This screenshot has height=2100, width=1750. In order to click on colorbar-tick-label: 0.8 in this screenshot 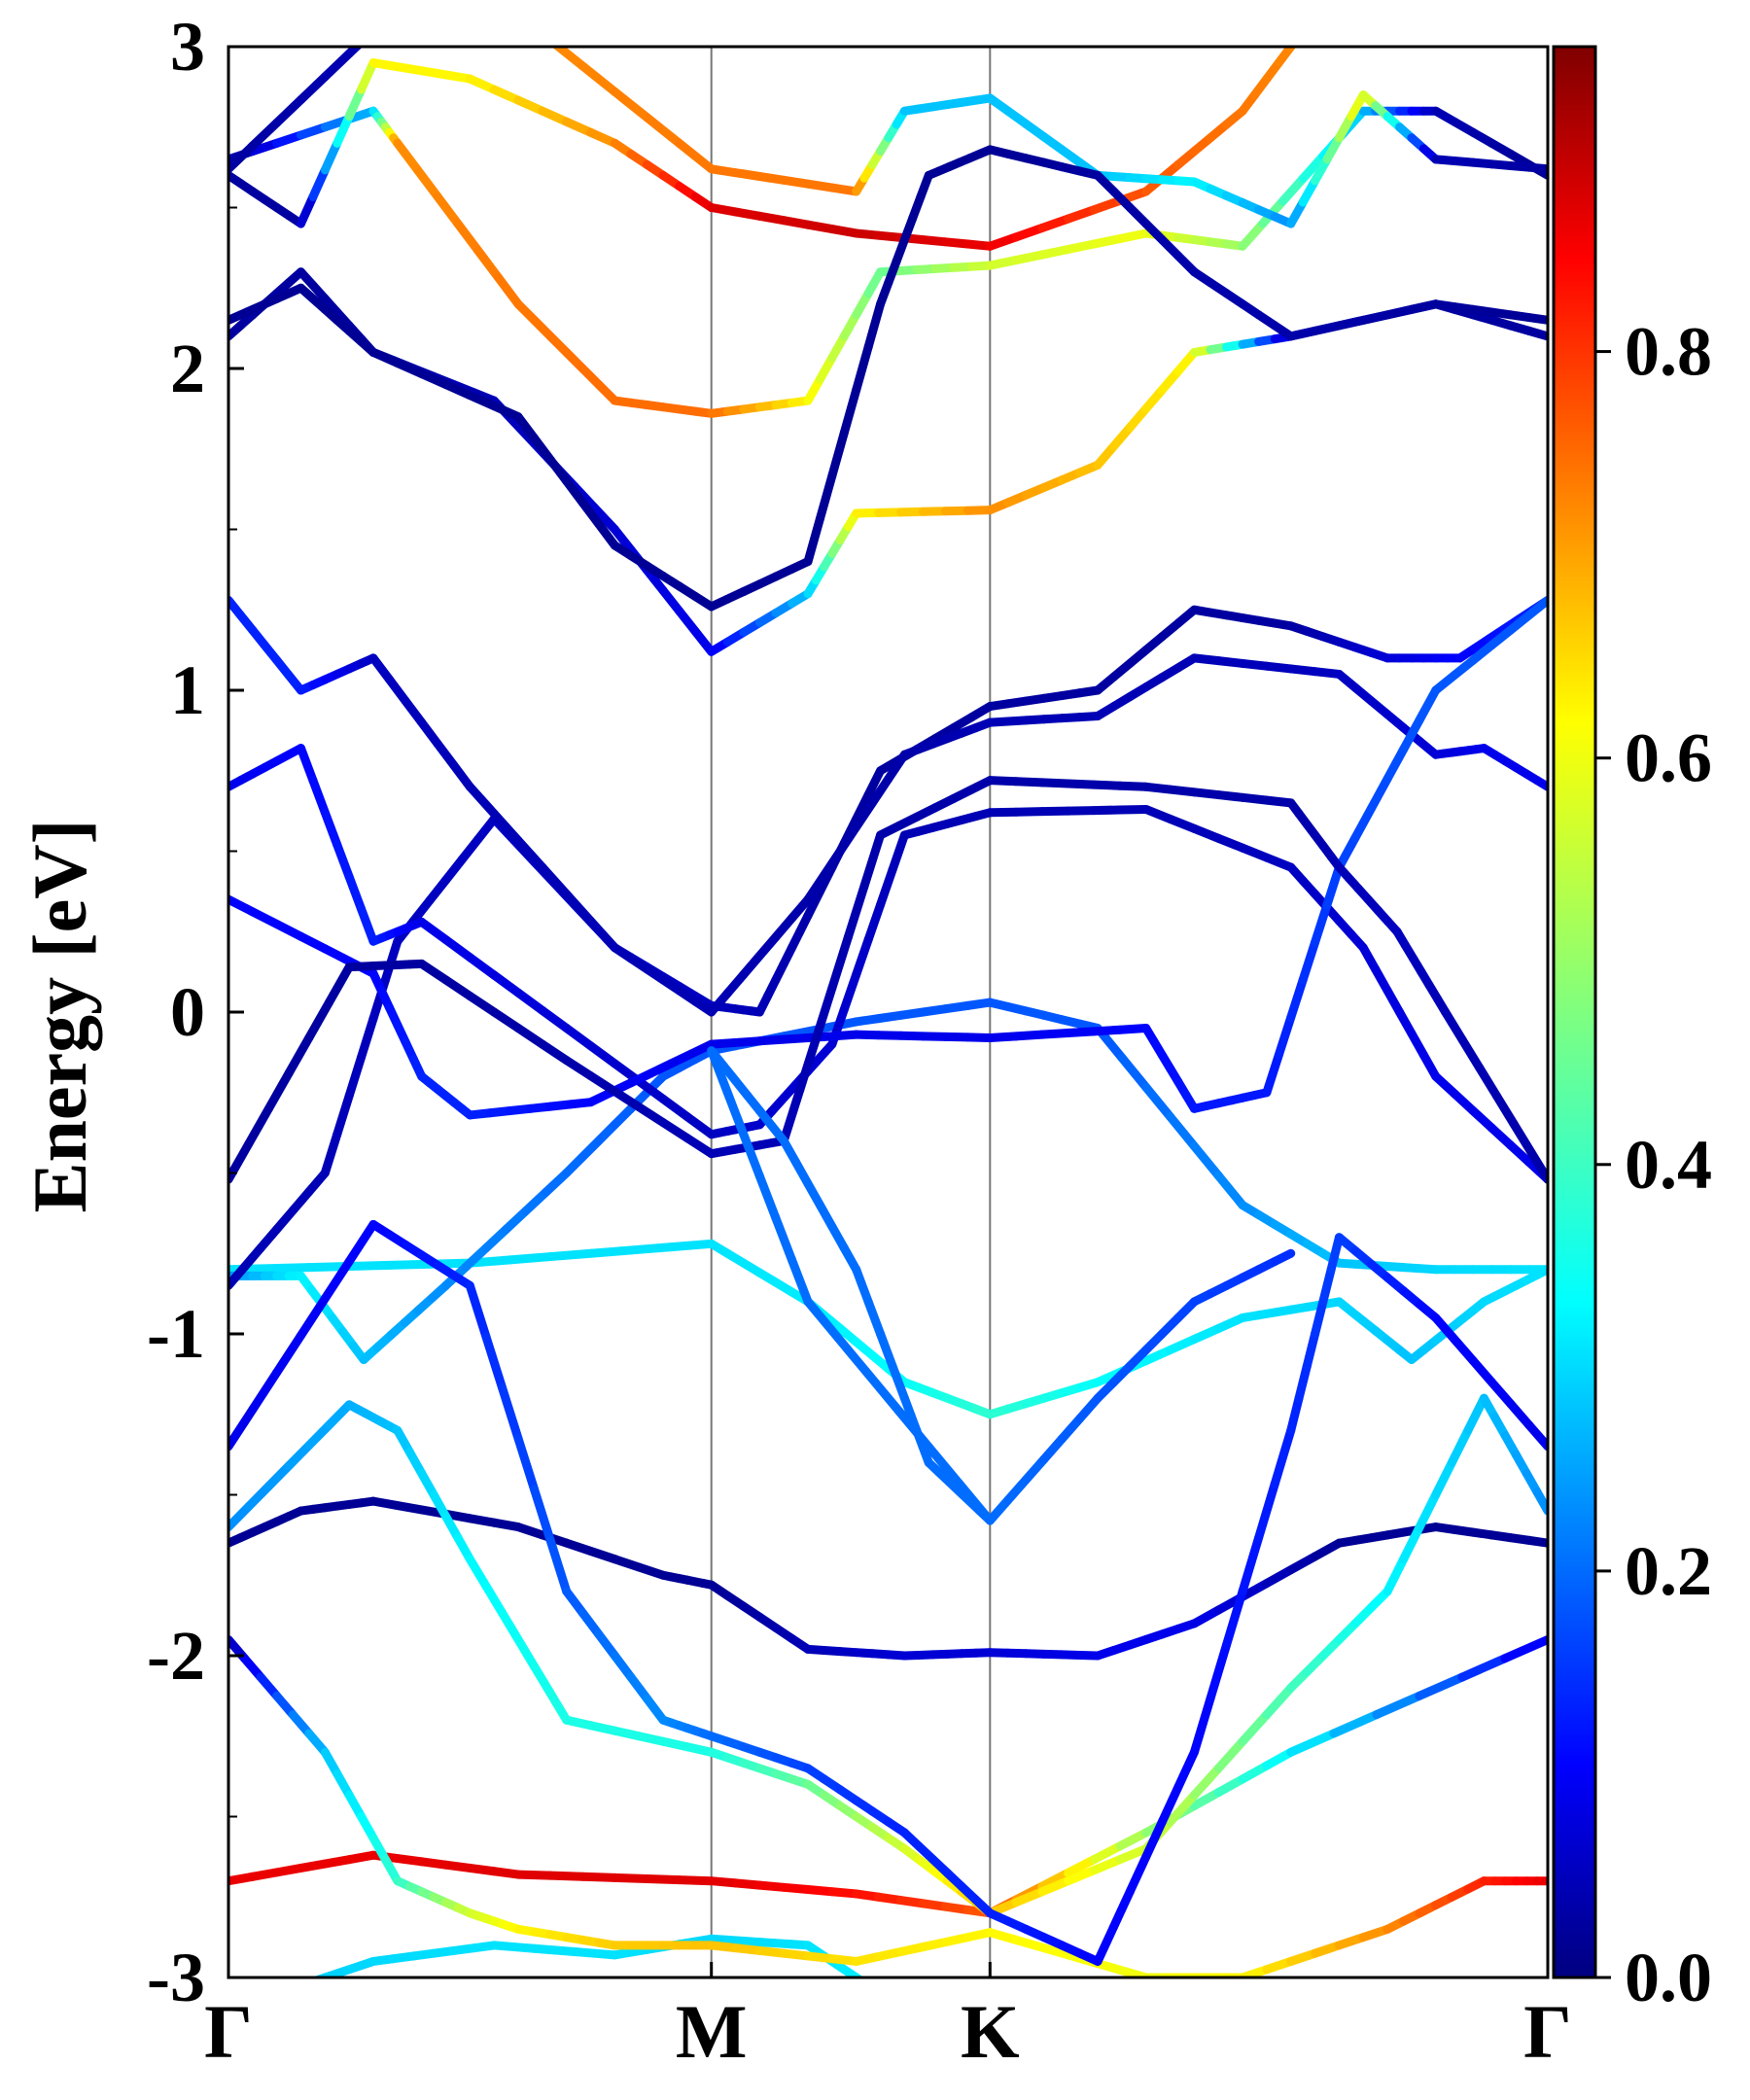, I will do `click(1668, 352)`.